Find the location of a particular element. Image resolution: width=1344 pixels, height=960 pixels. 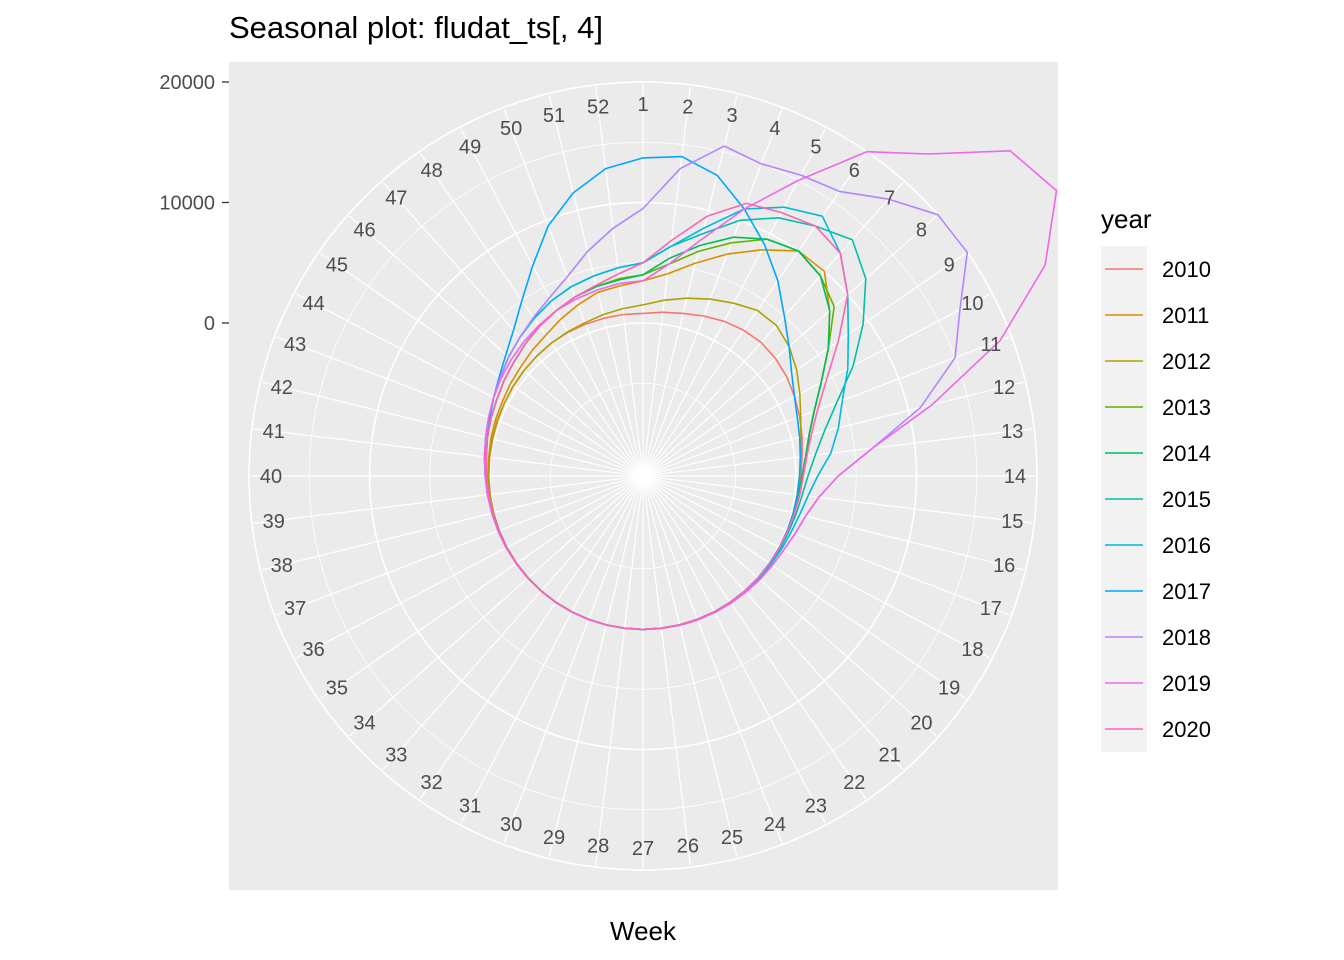

week-tick-label: 14 is located at coordinates (1015, 477).